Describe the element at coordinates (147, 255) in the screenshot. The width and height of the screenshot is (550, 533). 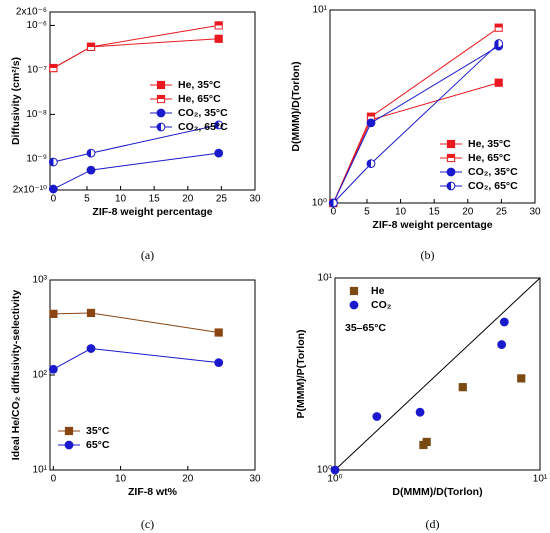
I see `caption: (a)` at that location.